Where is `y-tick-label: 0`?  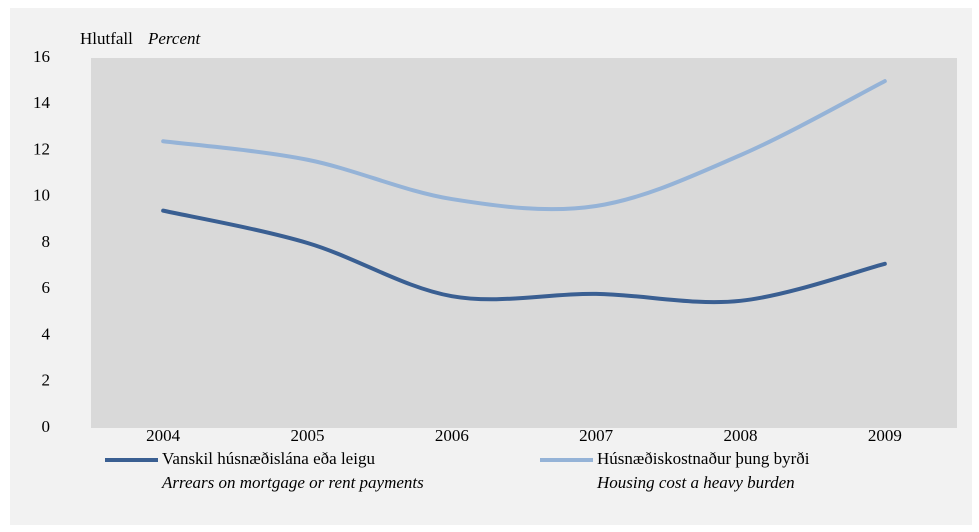
y-tick-label: 0 is located at coordinates (46, 426).